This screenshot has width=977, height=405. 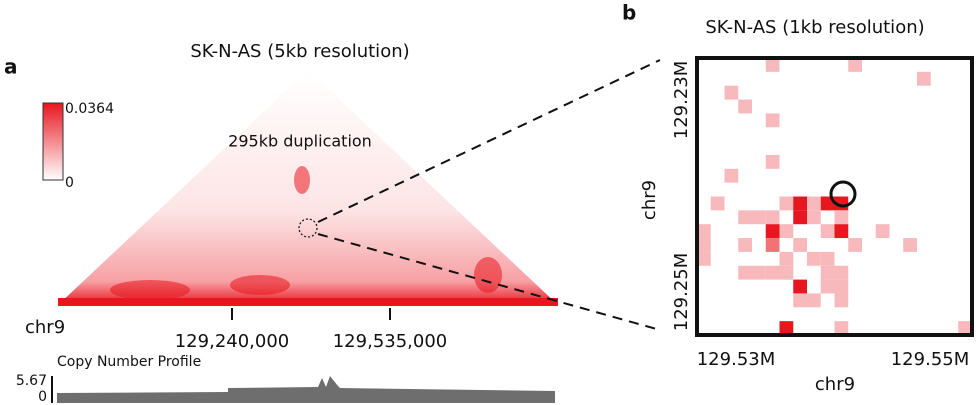 I want to click on x-tick-label: 129,535,000, so click(x=390, y=341).